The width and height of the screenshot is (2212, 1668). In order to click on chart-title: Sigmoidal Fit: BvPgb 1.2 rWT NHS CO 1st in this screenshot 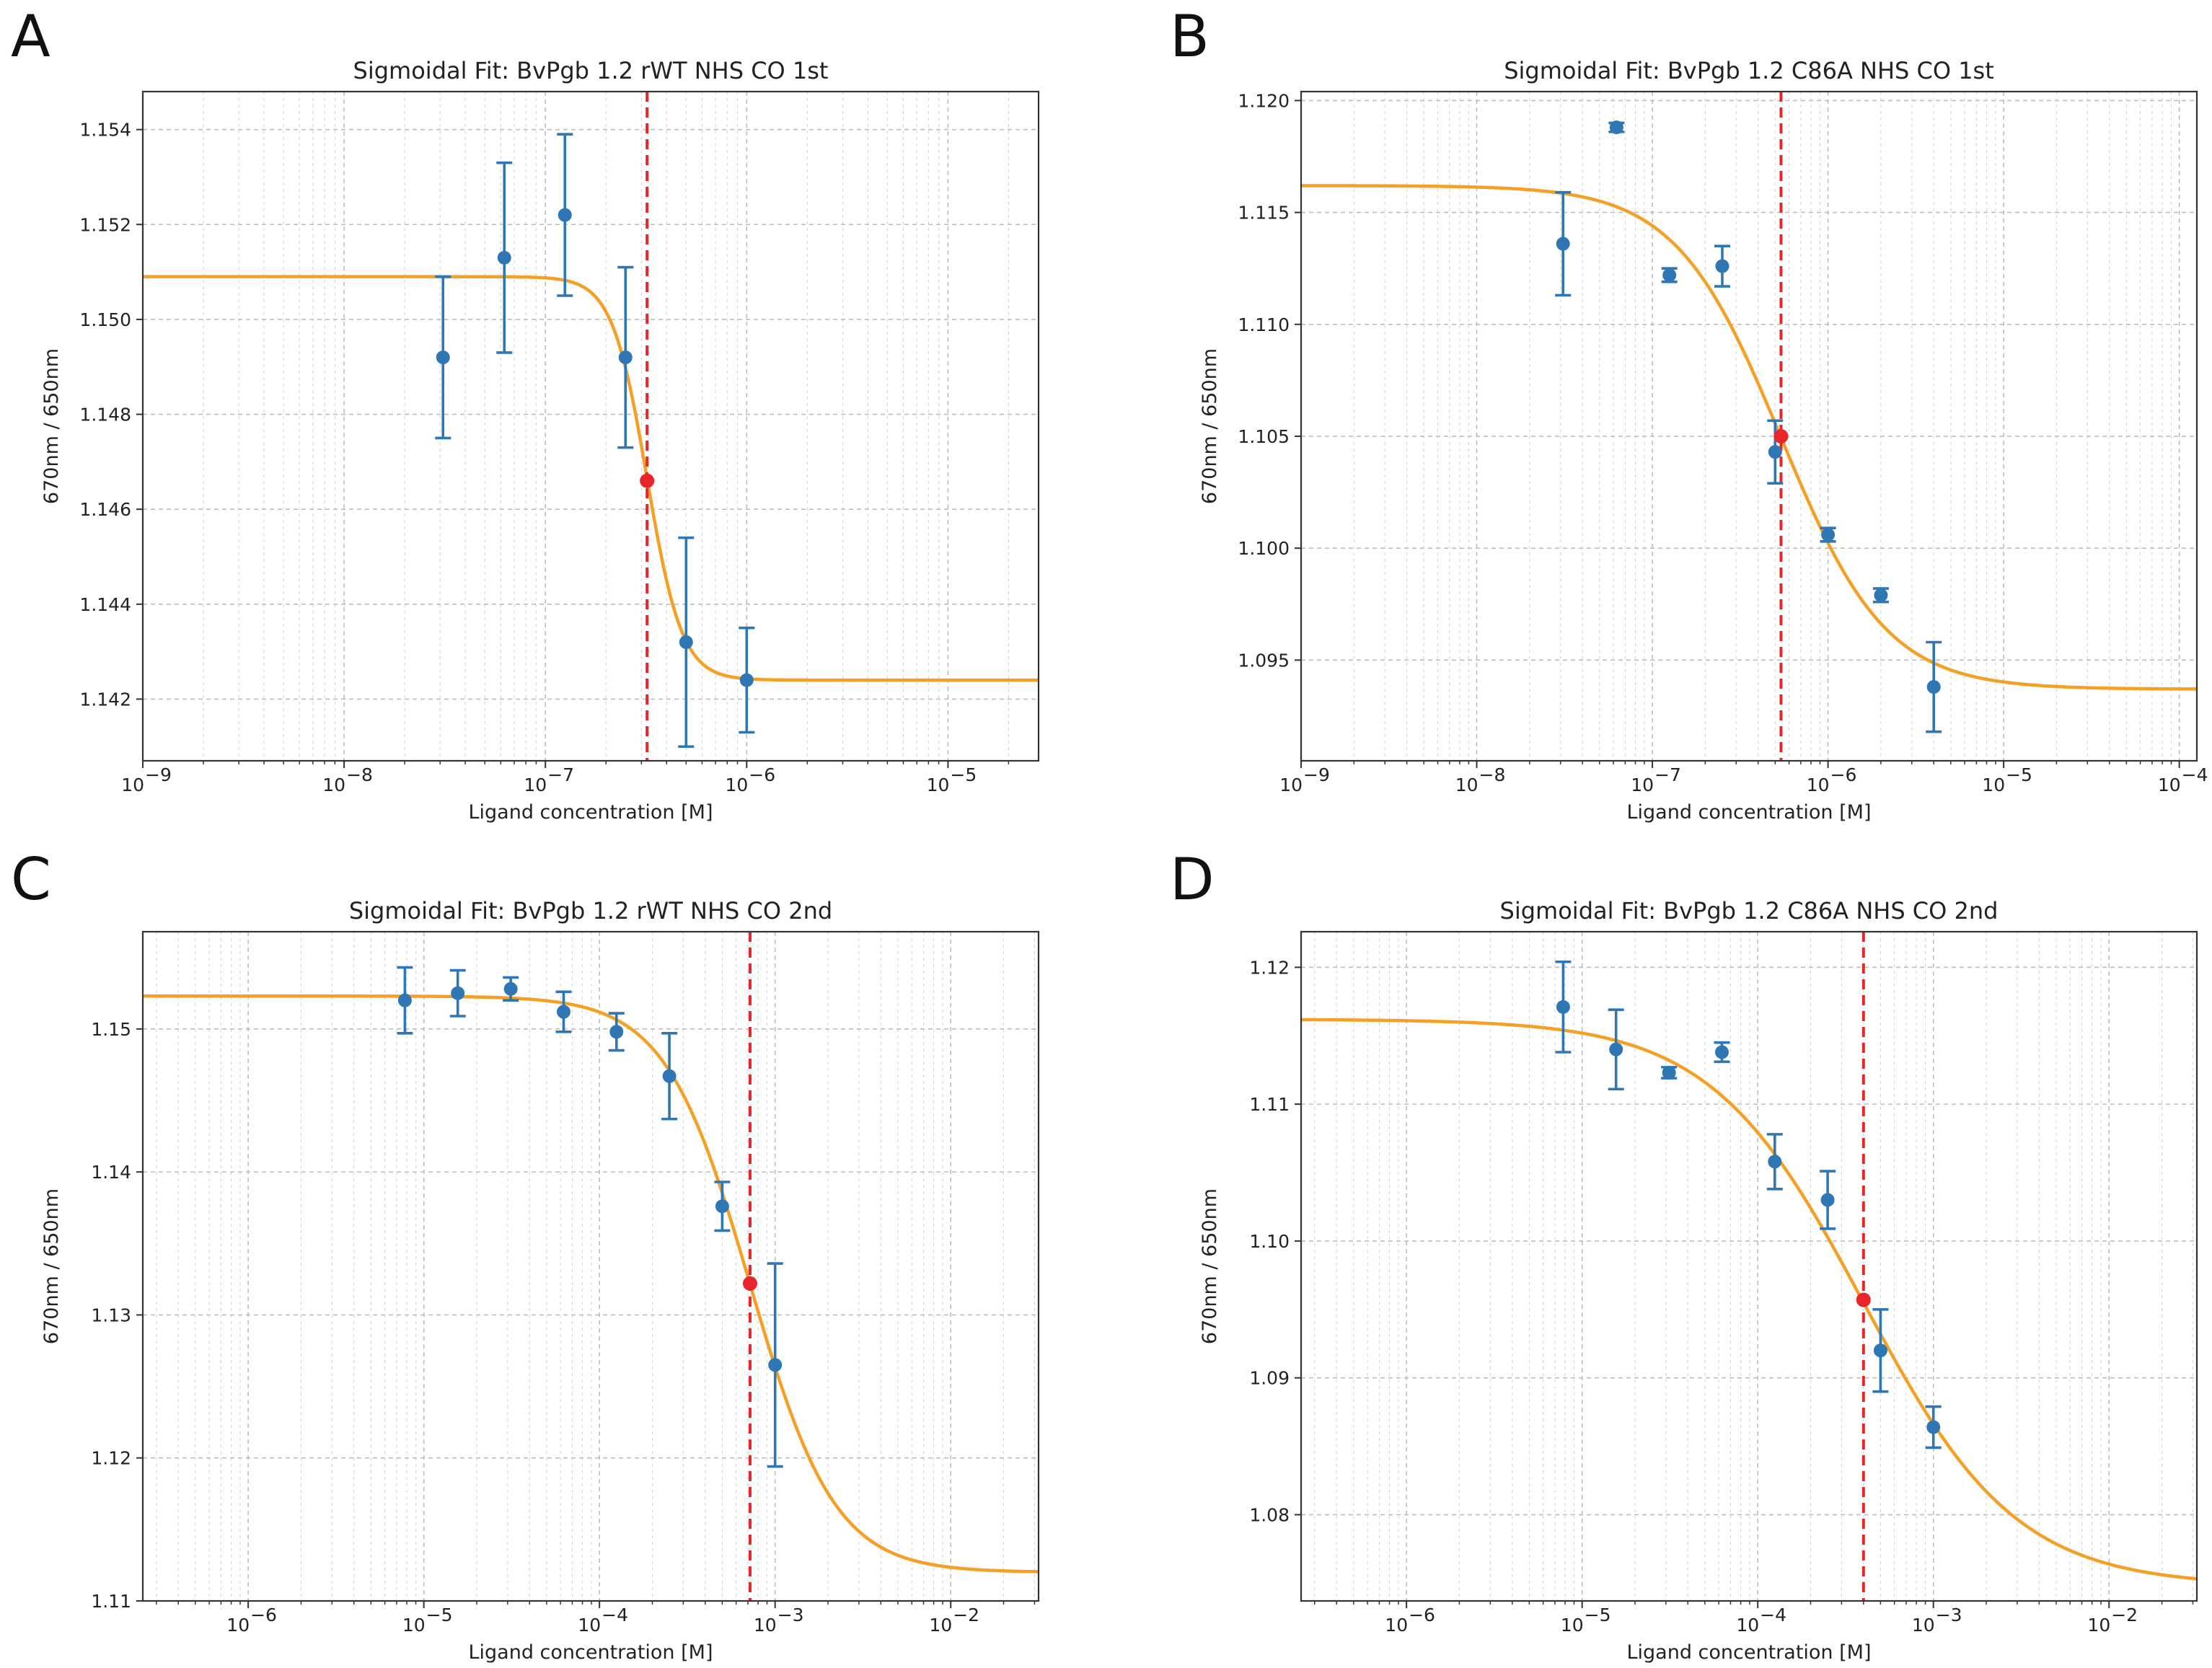, I will do `click(591, 70)`.